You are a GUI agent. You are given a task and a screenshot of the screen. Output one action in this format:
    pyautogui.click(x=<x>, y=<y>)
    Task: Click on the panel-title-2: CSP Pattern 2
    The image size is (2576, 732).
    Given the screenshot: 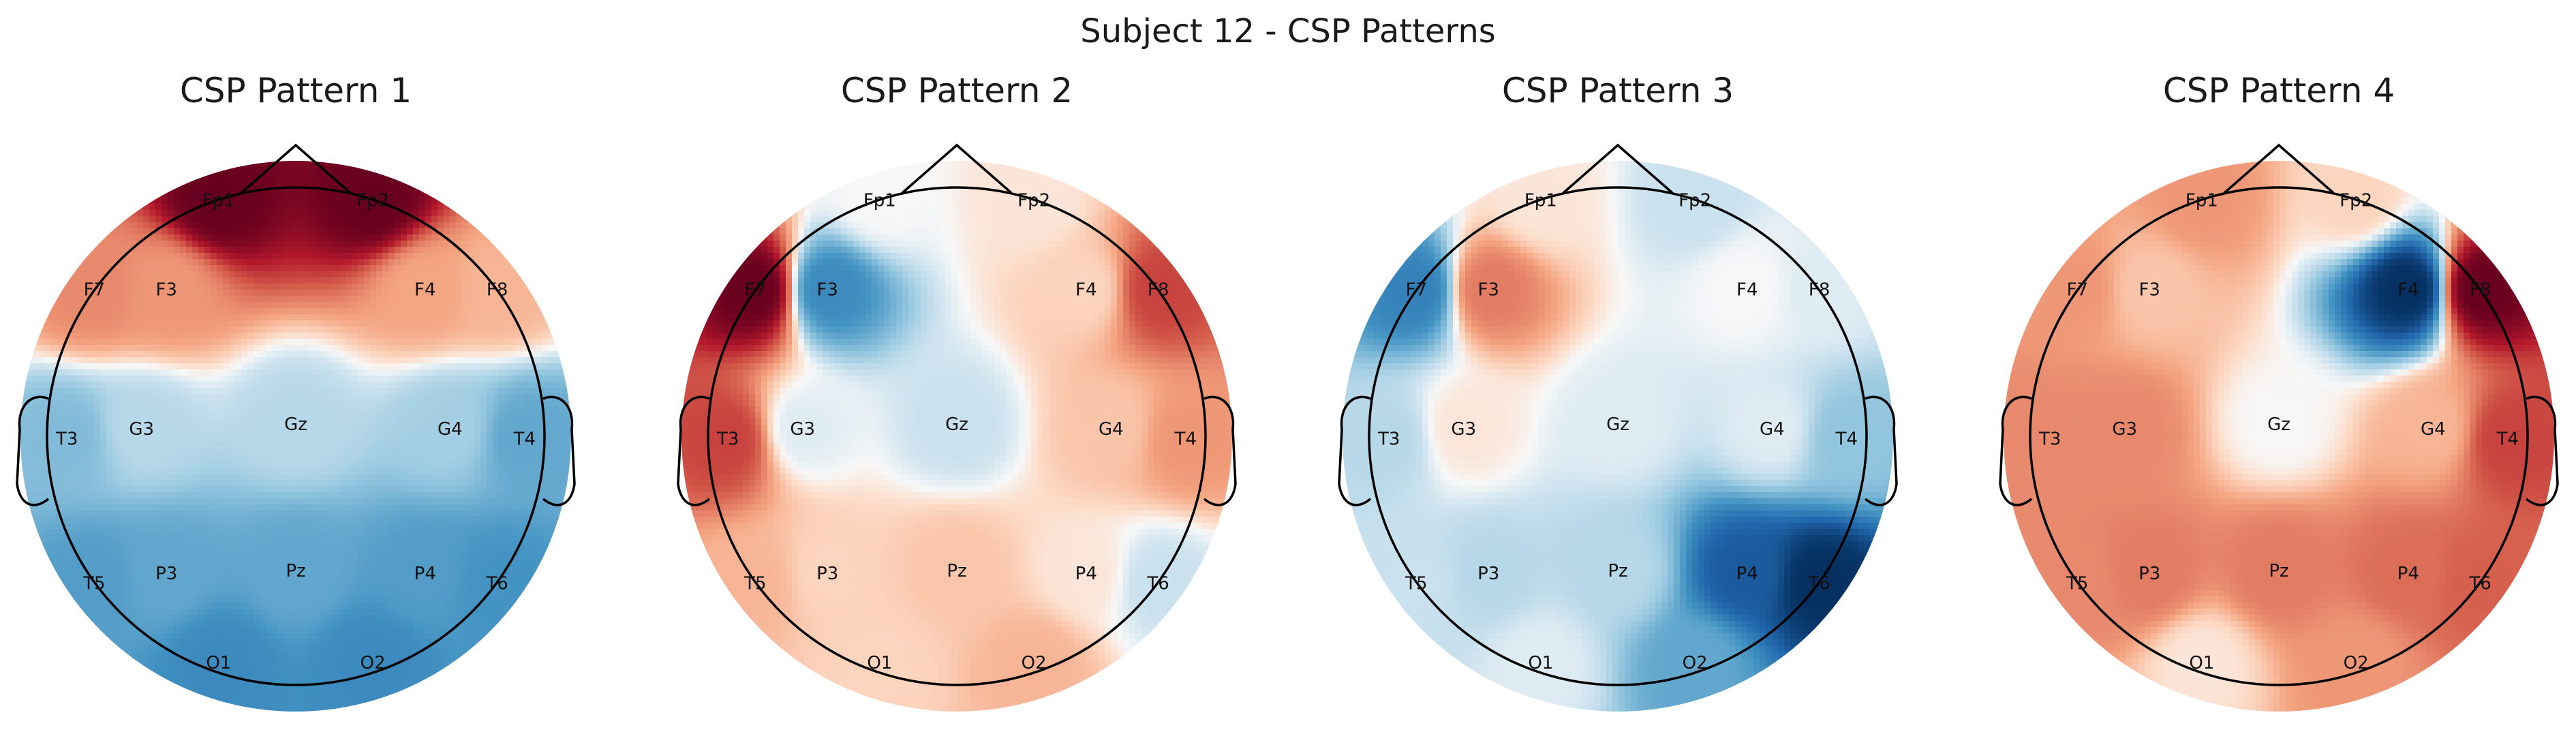 What is the action you would take?
    pyautogui.click(x=956, y=90)
    